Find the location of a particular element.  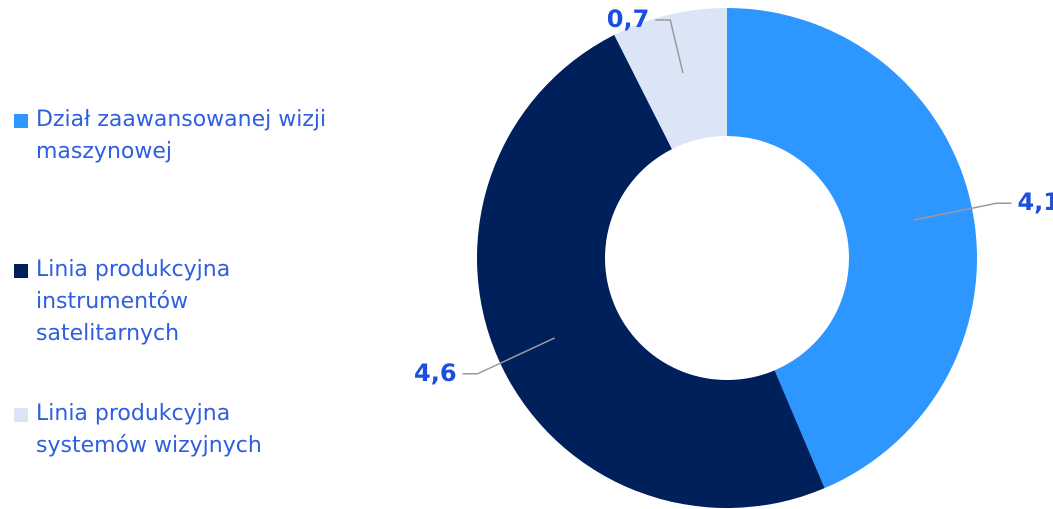

legend-item: Linia produkcyjna systemów wizyjnych is located at coordinates (179, 430).